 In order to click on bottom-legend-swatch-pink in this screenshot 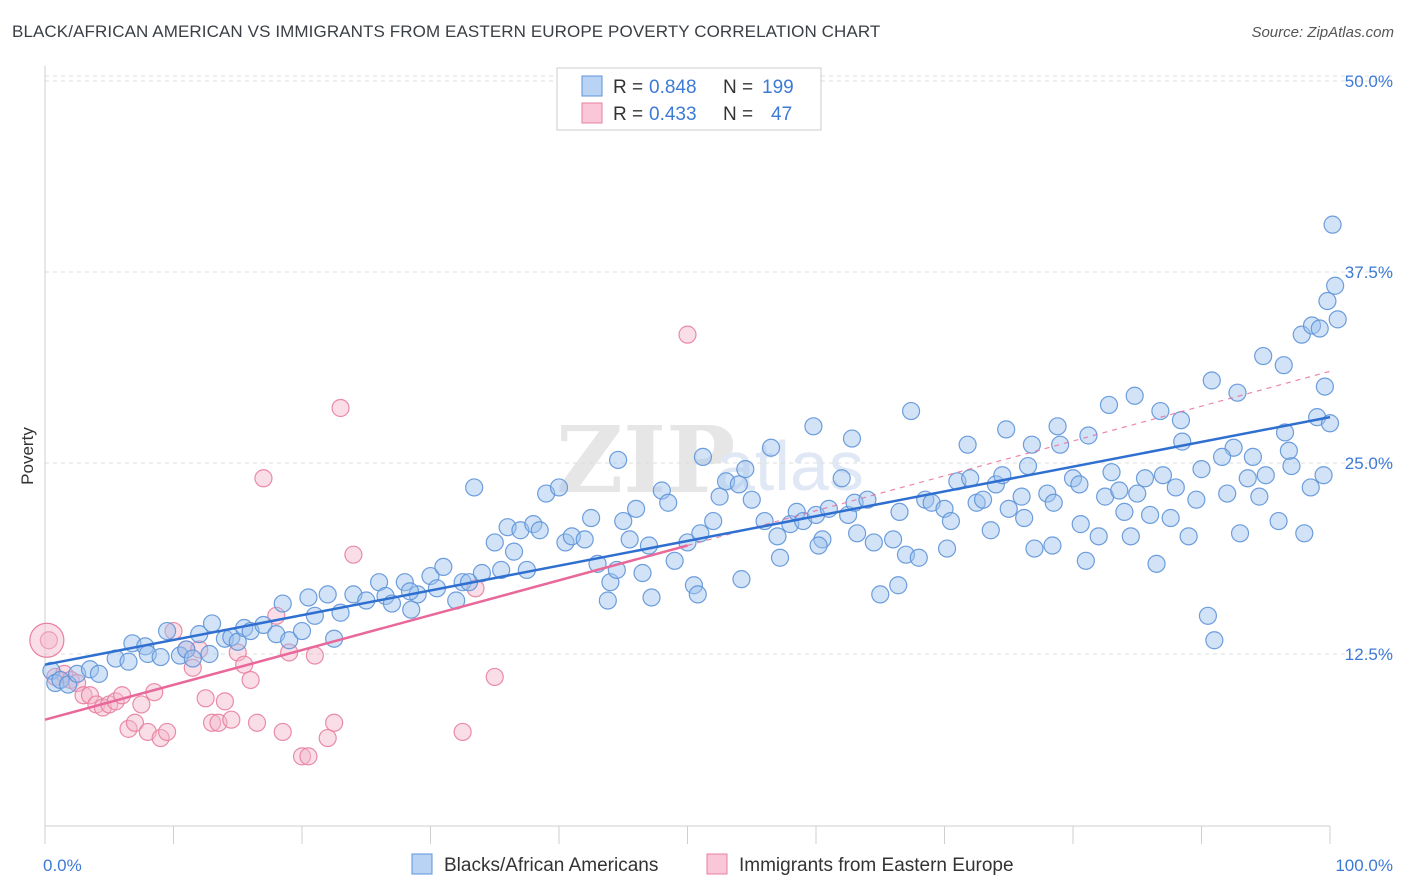, I will do `click(717, 864)`.